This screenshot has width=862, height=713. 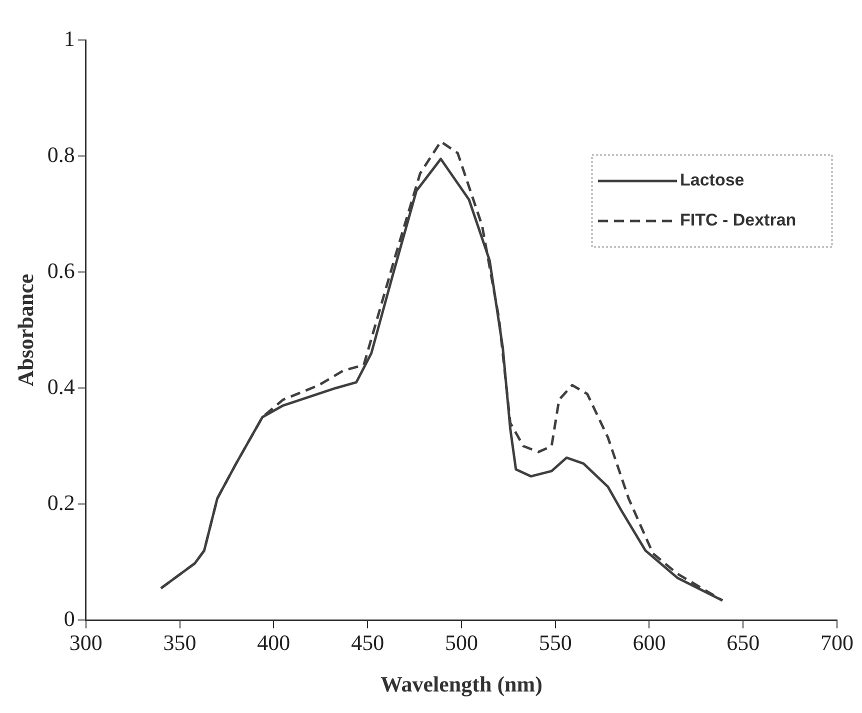 I want to click on legend-label: FITC - Dextran, so click(x=738, y=220).